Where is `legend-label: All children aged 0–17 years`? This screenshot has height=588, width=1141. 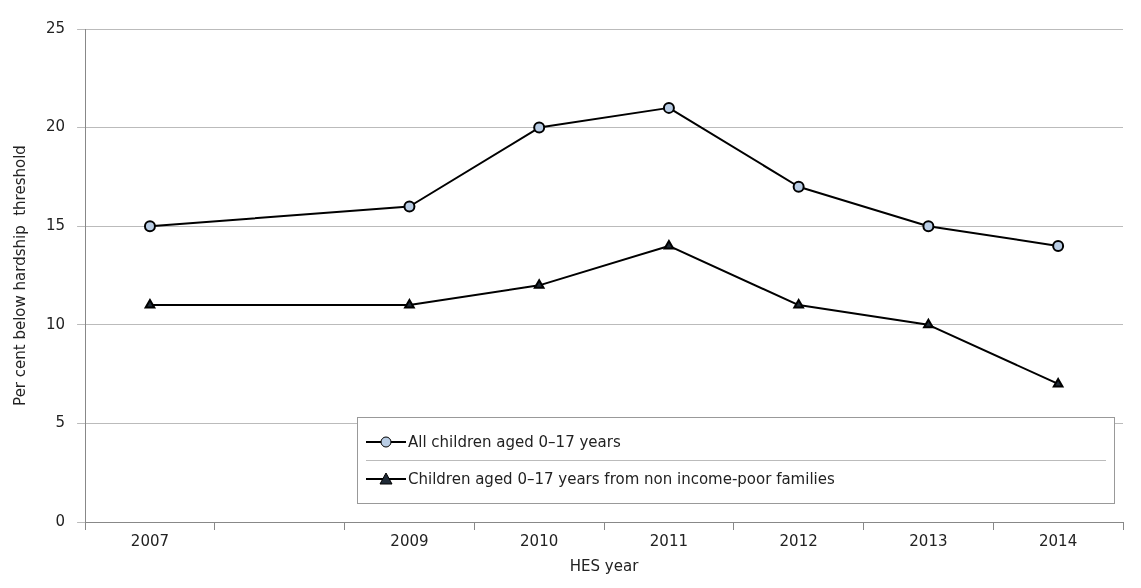
legend-label: All children aged 0–17 years is located at coordinates (514, 442).